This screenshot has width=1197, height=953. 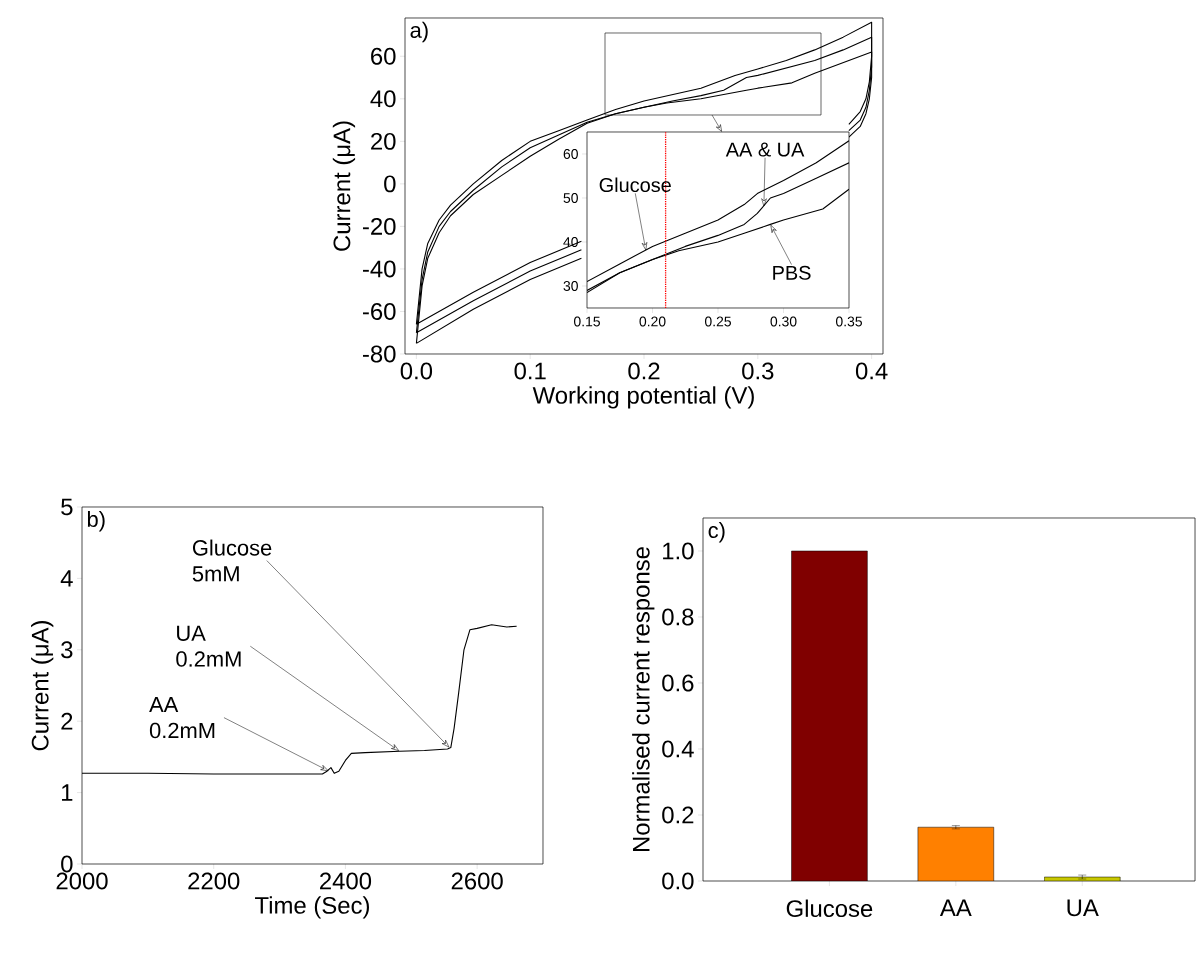 I want to click on x-tick-label: 2000, so click(x=82, y=881).